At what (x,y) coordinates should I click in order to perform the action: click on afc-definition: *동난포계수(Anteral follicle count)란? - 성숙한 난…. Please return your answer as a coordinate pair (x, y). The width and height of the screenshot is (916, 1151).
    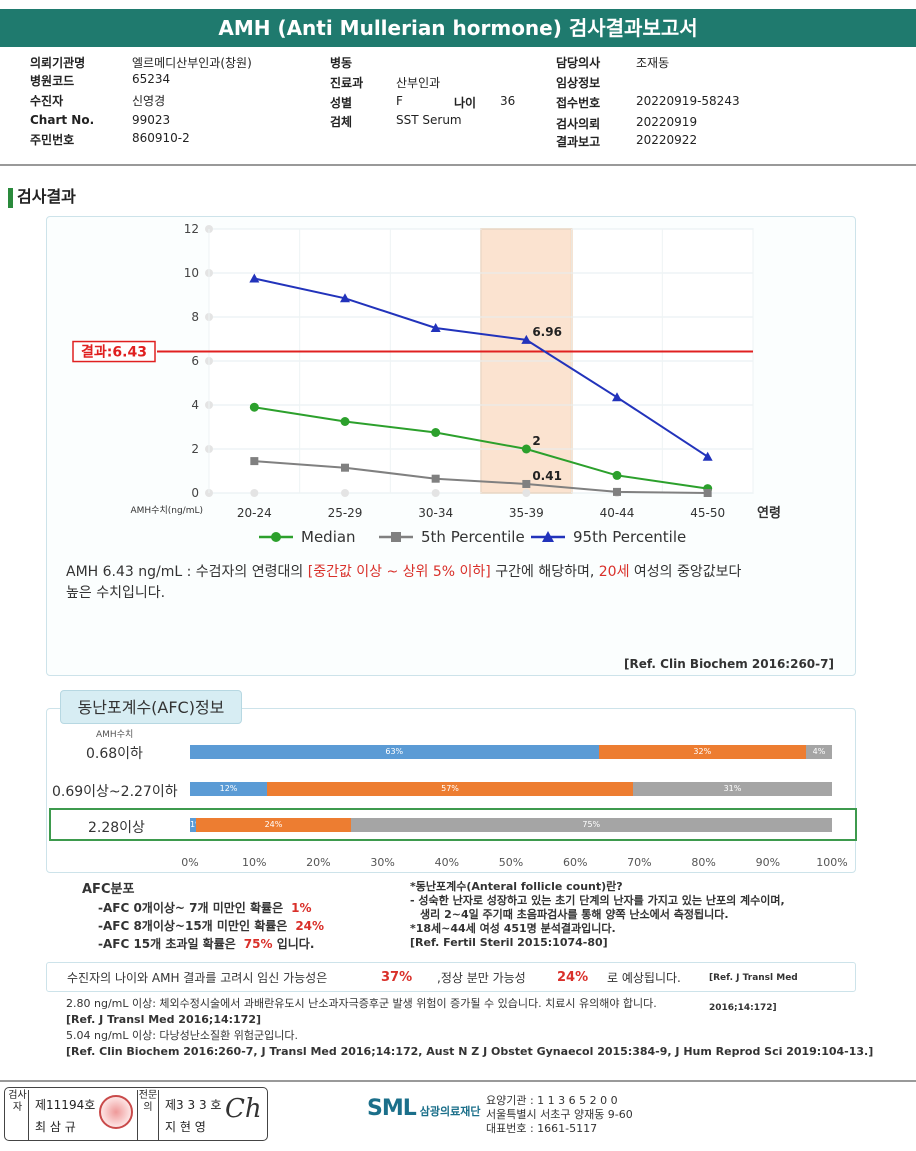
    Looking at the image, I should click on (597, 915).